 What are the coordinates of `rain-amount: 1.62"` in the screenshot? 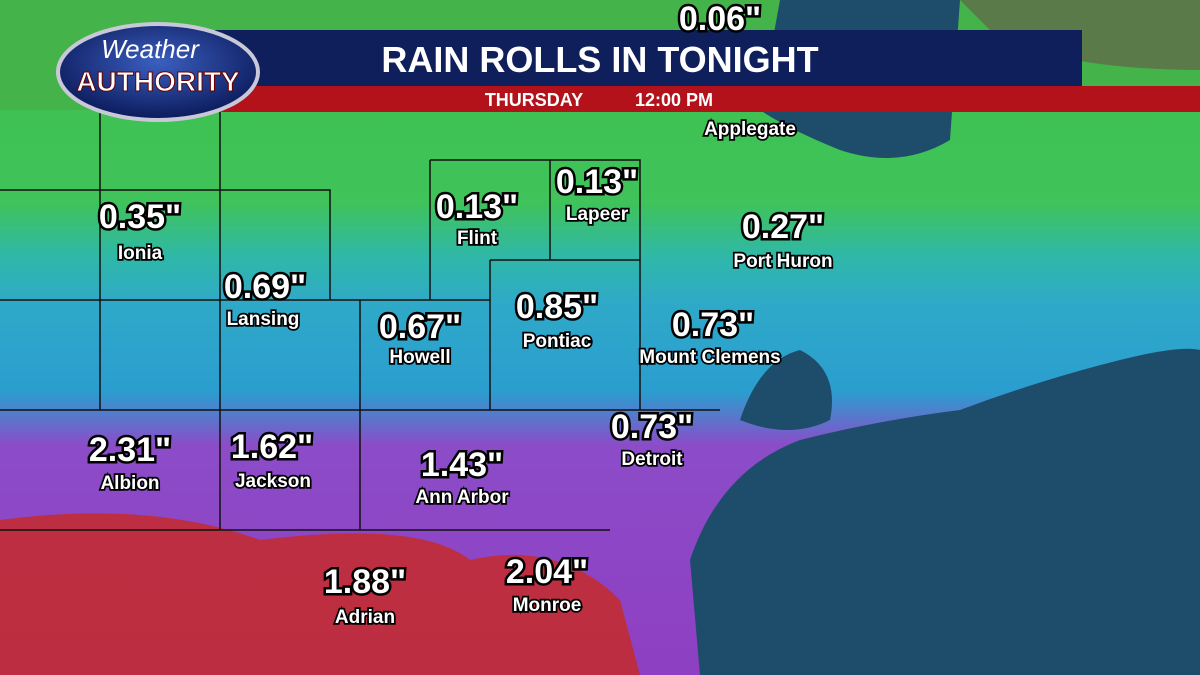 It's located at (272, 447).